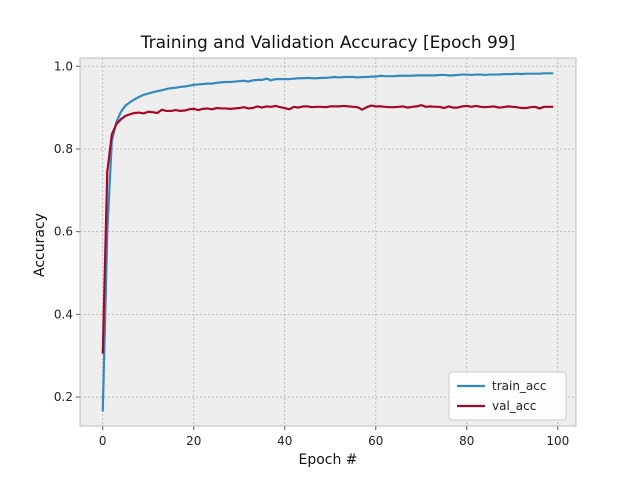 The image size is (640, 480). Describe the element at coordinates (63, 232) in the screenshot. I see `y-tick-label: 0.6` at that location.